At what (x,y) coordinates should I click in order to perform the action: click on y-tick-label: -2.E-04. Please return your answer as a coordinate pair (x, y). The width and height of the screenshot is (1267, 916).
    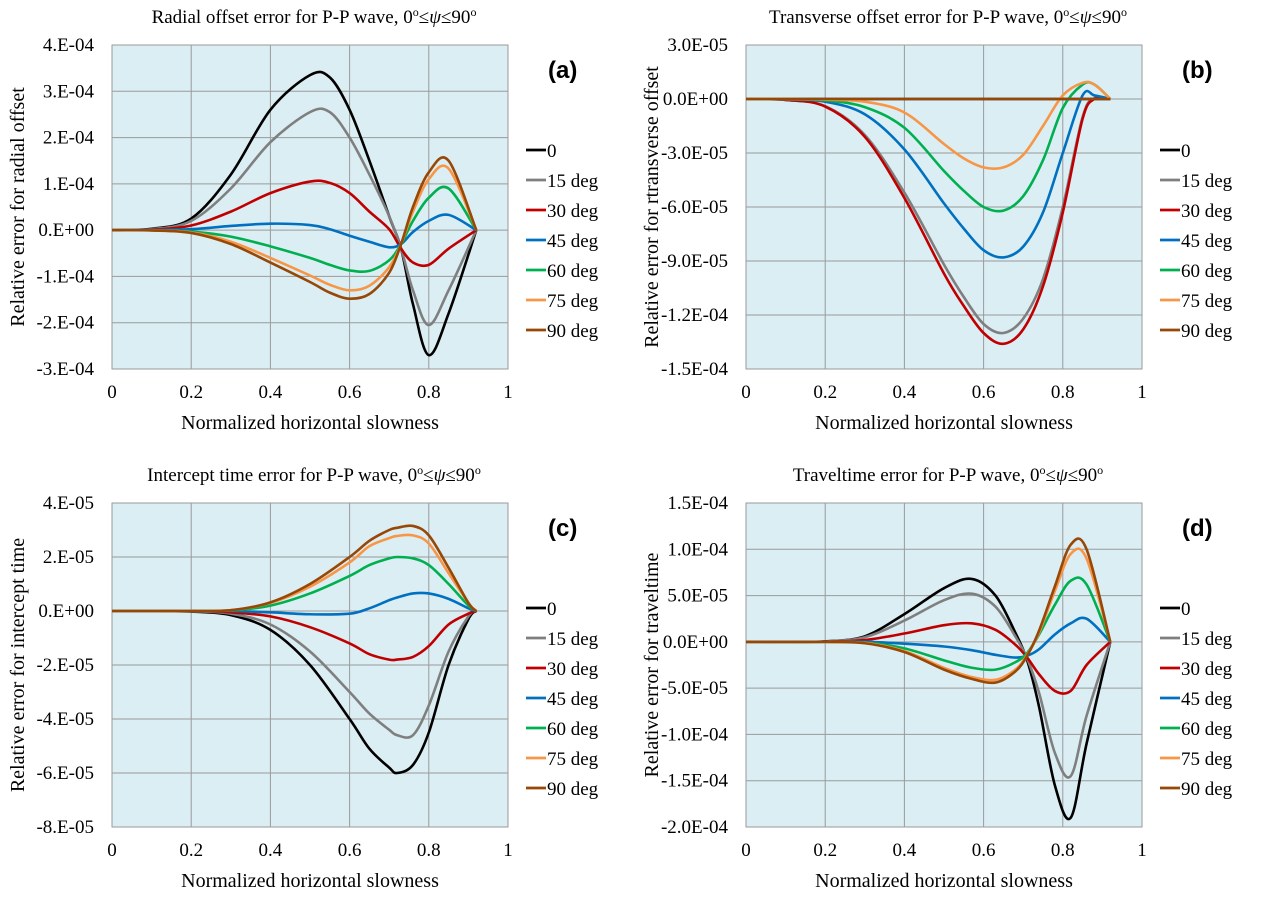
    Looking at the image, I should click on (65, 323).